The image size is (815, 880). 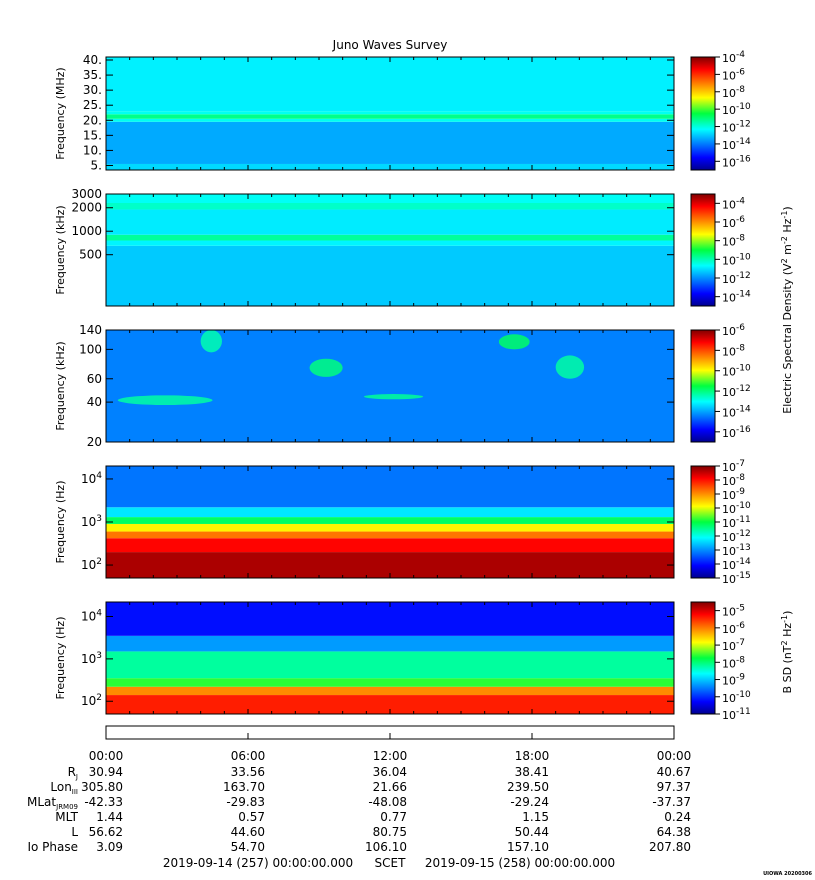 I want to click on y-tick-label: 25., so click(x=92, y=105).